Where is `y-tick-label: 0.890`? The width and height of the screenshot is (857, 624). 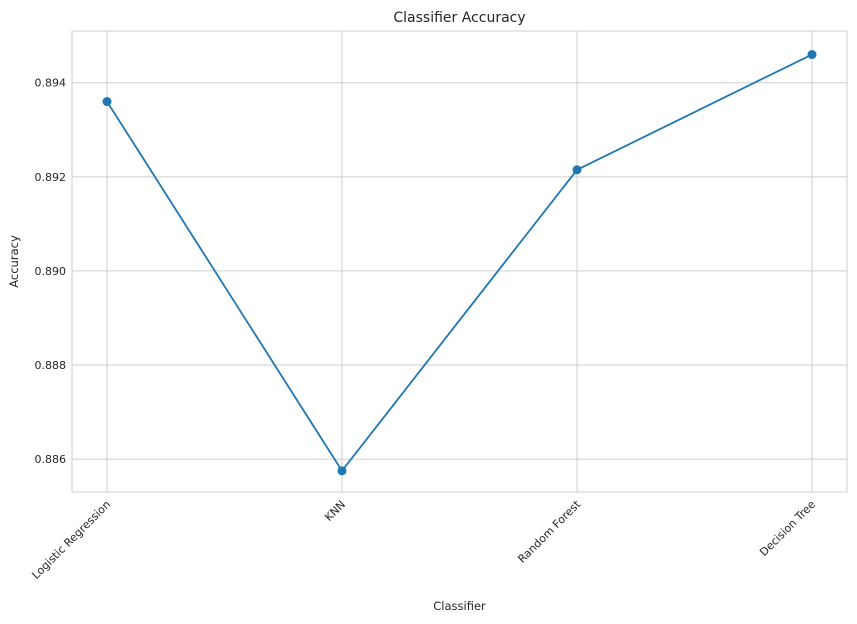
y-tick-label: 0.890 is located at coordinates (51, 271).